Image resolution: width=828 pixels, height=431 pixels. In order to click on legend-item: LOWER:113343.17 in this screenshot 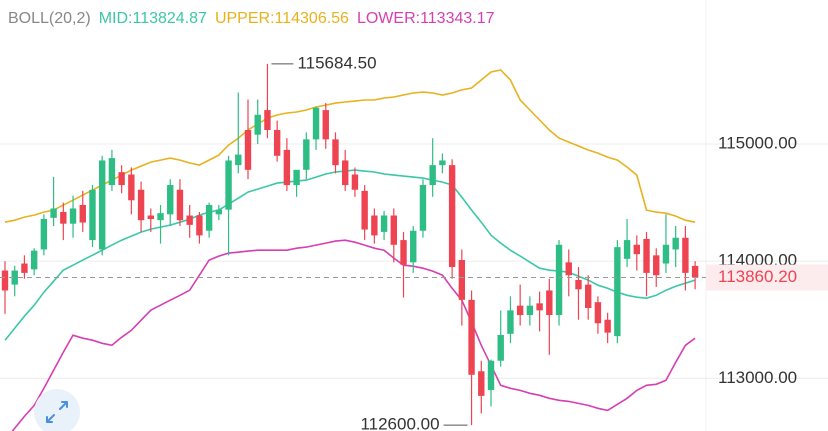, I will do `click(426, 18)`.